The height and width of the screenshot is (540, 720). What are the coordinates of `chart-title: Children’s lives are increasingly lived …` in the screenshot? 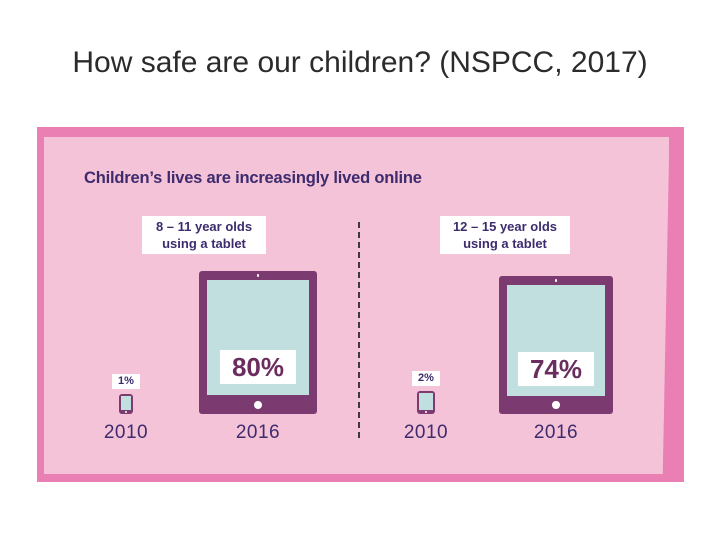 It's located at (253, 178).